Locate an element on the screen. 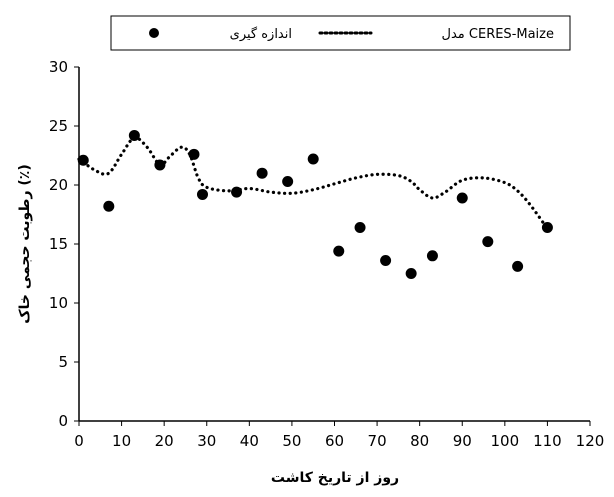 Image resolution: width=614 pixels, height=497 pixels. x-ticks: 0 10 20 30 40 50 60 70 80 90 100 110 120 is located at coordinates (339, 435).